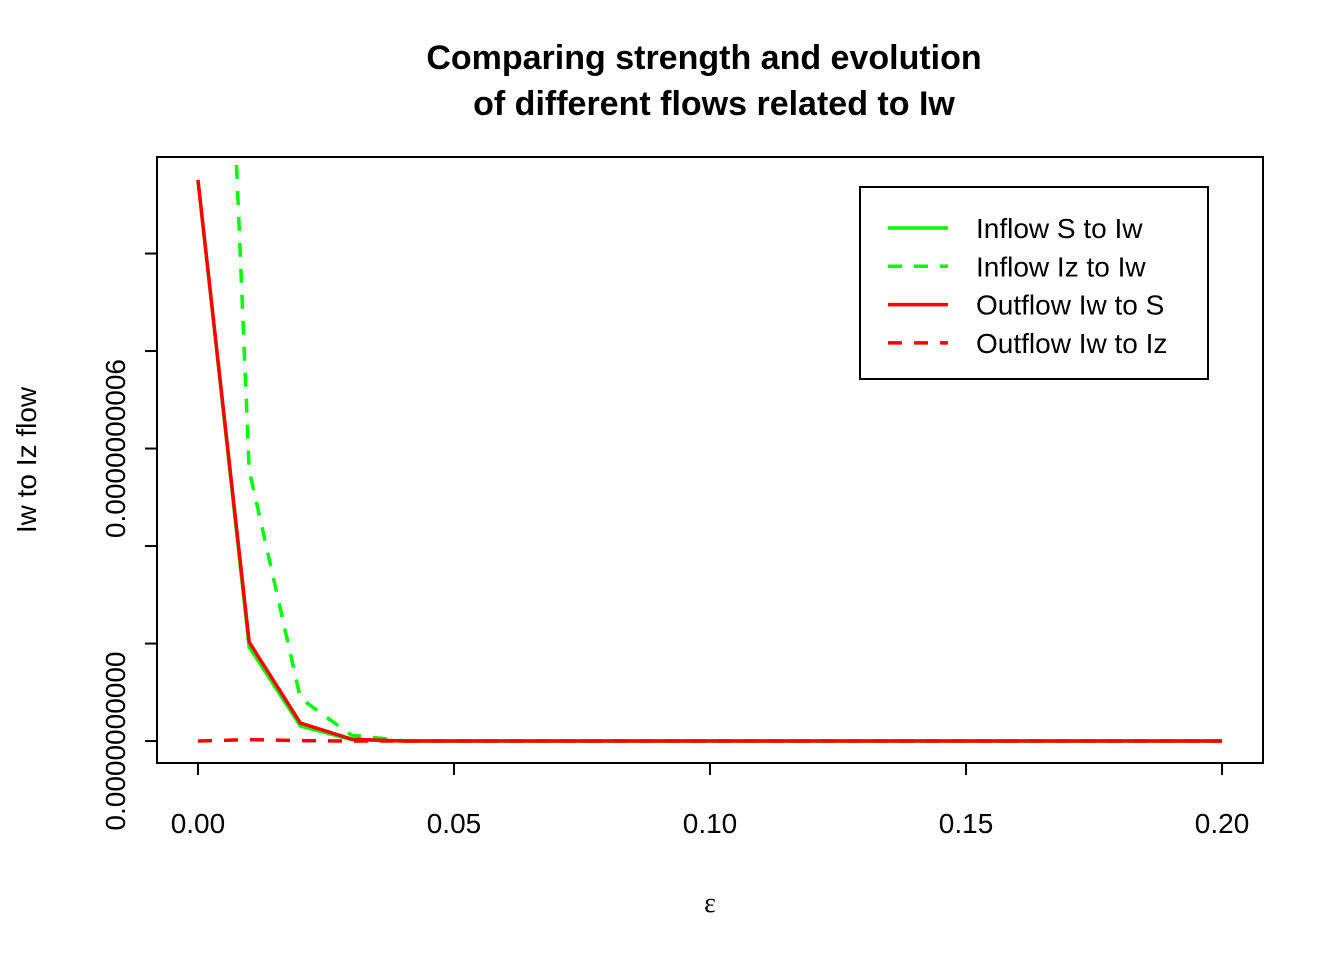  What do you see at coordinates (710, 903) in the screenshot?
I see `x-axis-label: ε` at bounding box center [710, 903].